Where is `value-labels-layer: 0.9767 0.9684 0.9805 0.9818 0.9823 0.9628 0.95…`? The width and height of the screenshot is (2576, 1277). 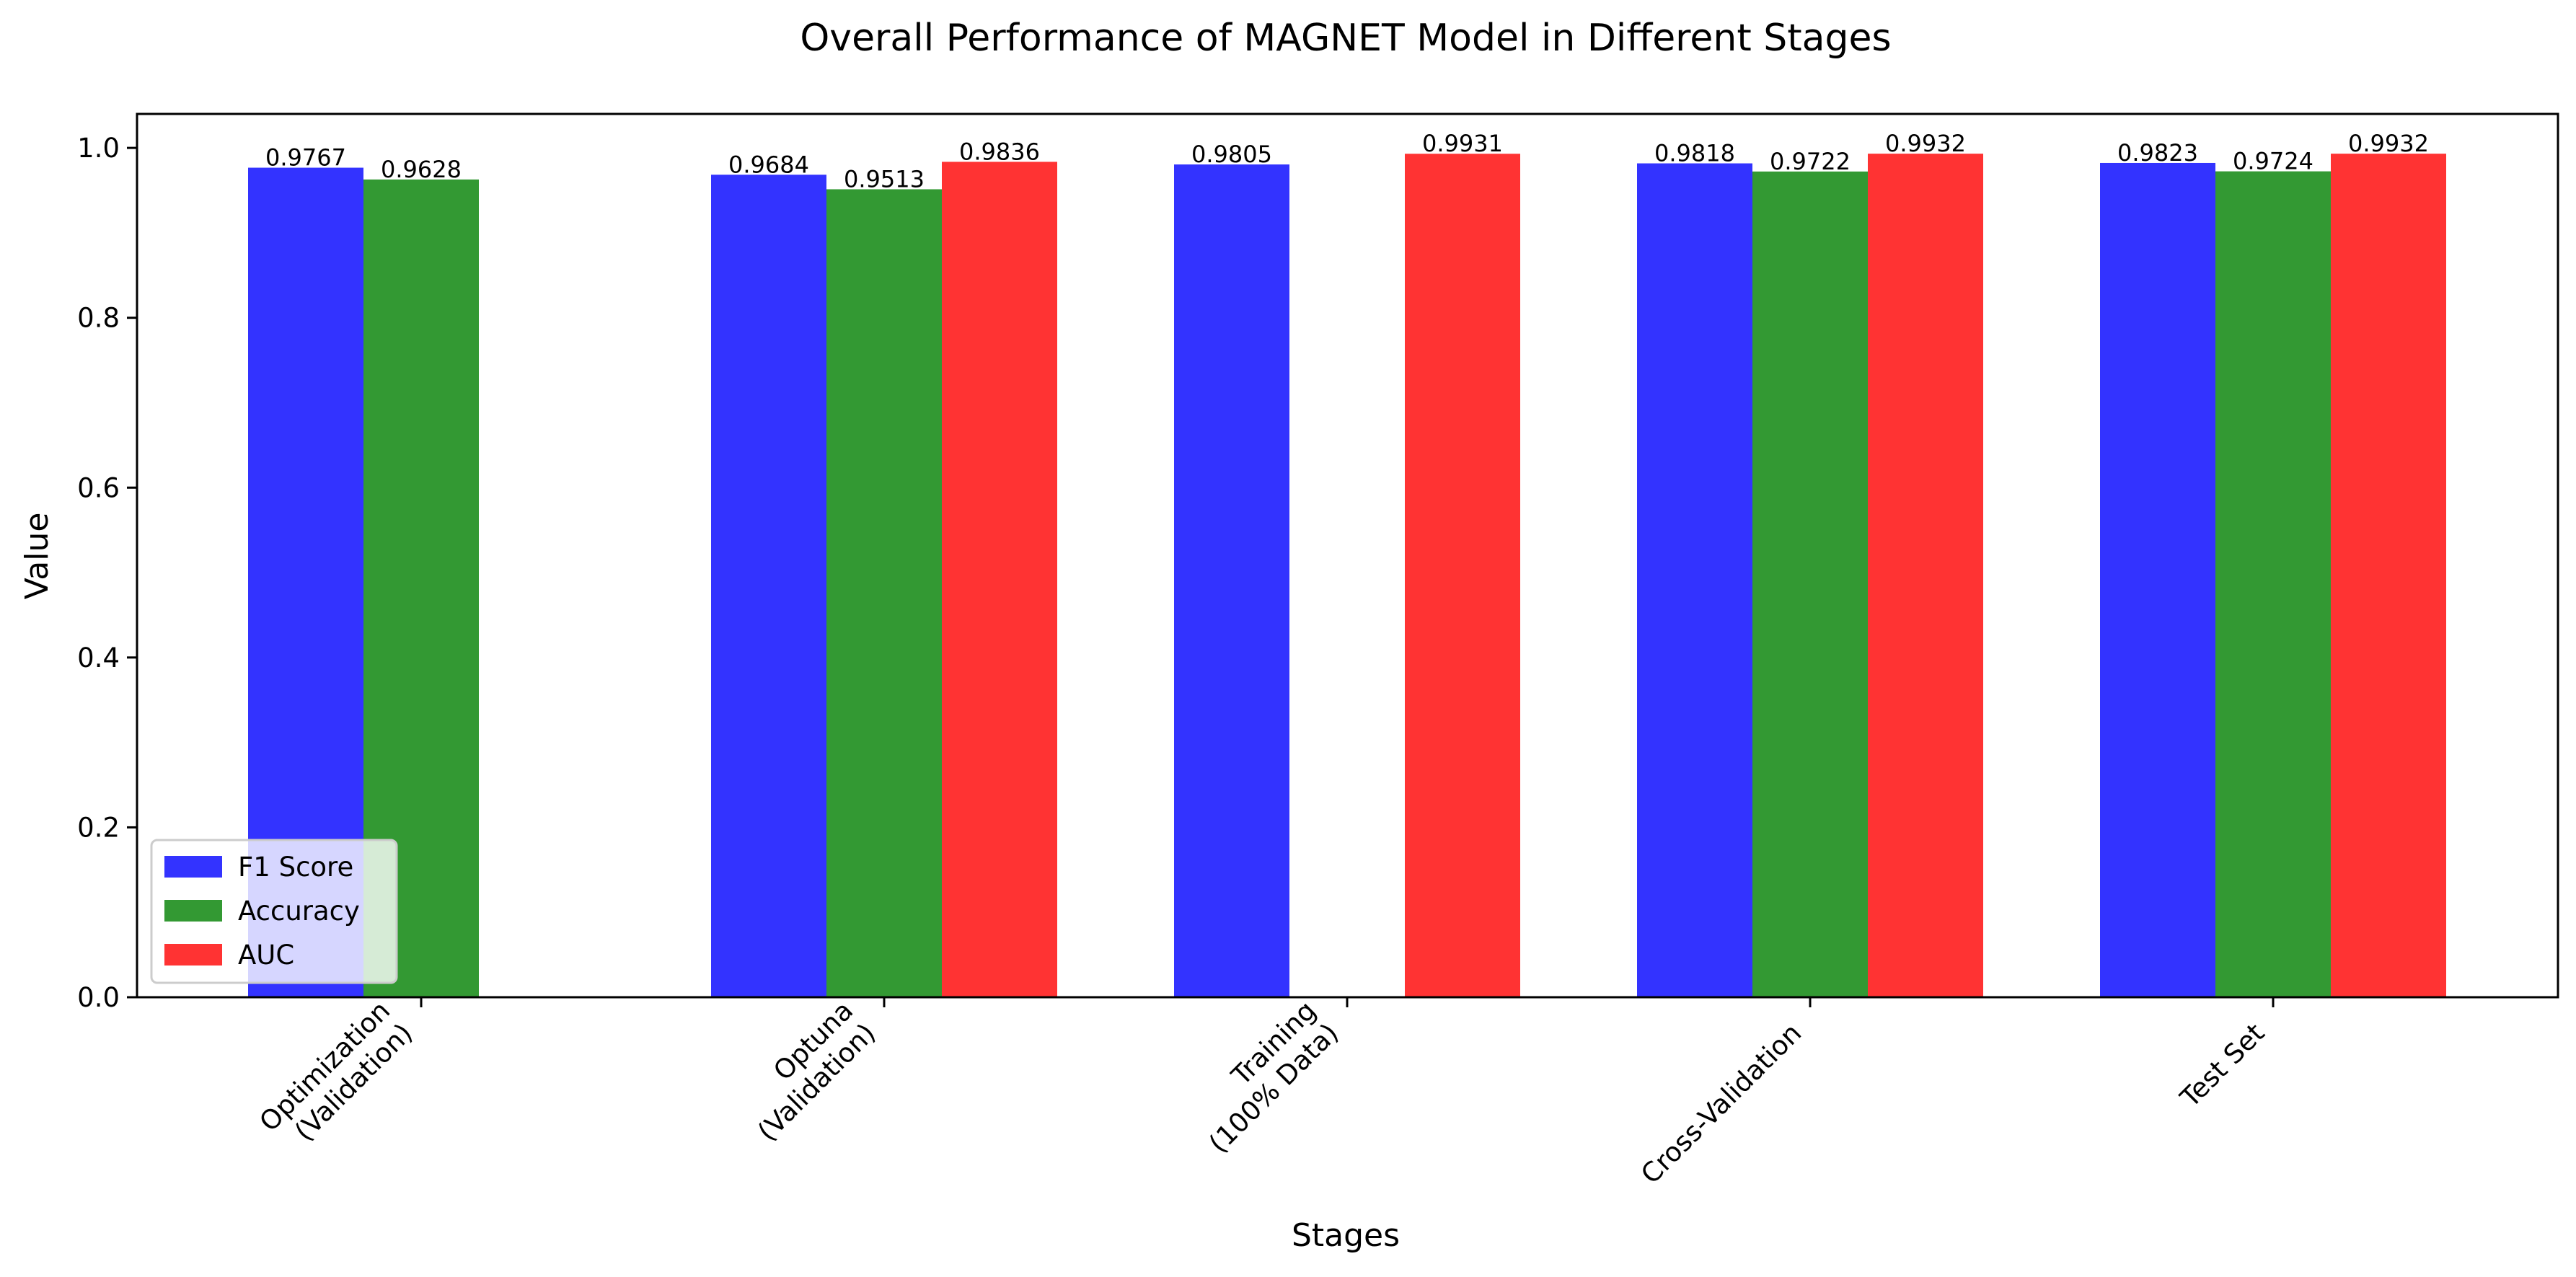
value-labels-layer: 0.9767 0.9684 0.9805 0.9818 0.9823 0.9628 0.95… is located at coordinates (1347, 161).